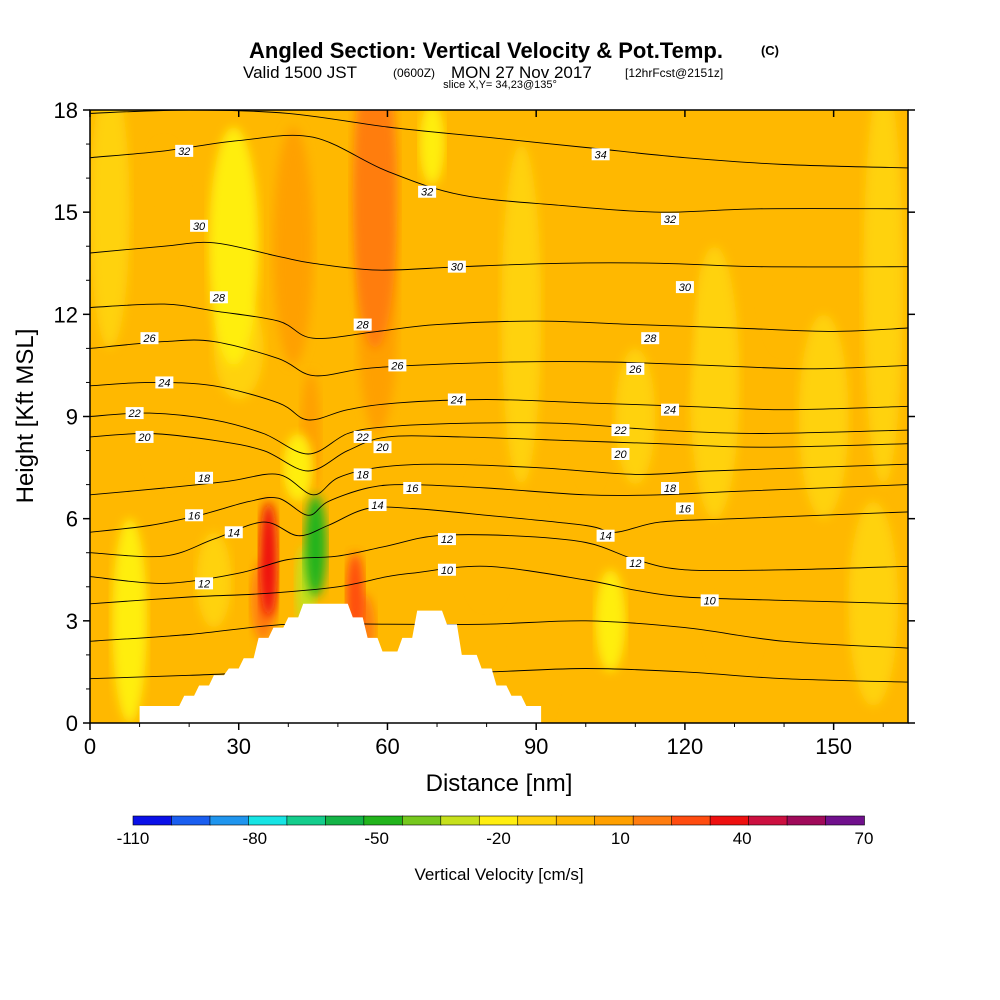  What do you see at coordinates (521, 72) in the screenshot?
I see `valid-date-label: MON 27 Nov 2017` at bounding box center [521, 72].